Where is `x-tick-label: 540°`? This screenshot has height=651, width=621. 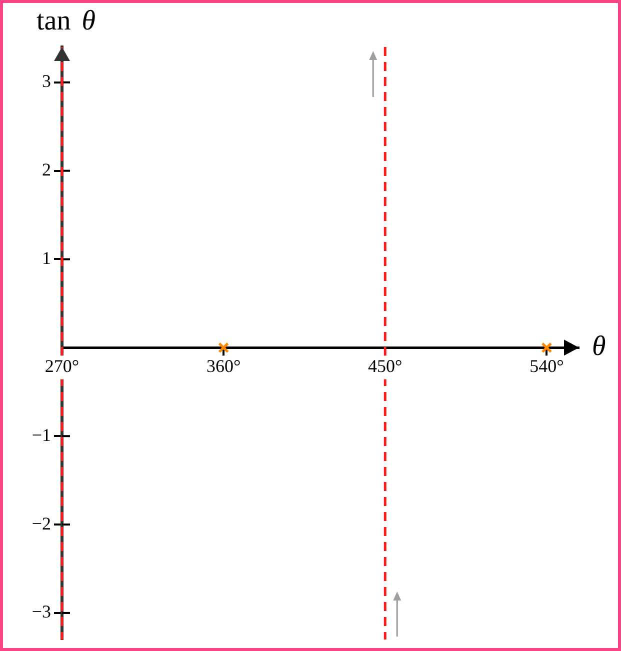 x-tick-label: 540° is located at coordinates (547, 366).